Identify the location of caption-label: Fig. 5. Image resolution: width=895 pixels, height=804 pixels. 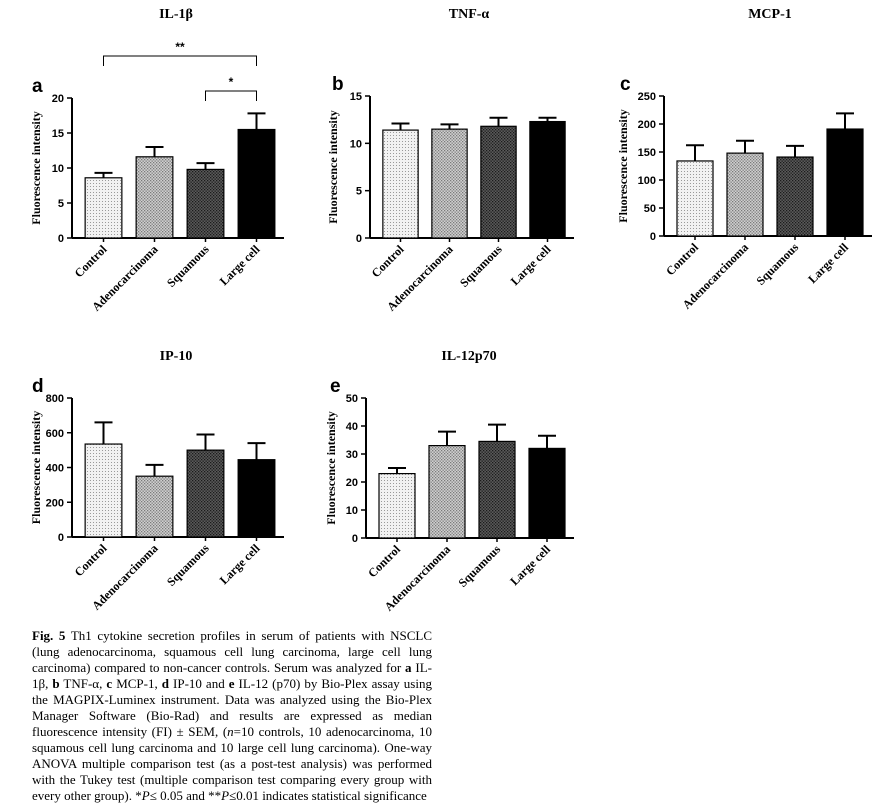
(49, 635).